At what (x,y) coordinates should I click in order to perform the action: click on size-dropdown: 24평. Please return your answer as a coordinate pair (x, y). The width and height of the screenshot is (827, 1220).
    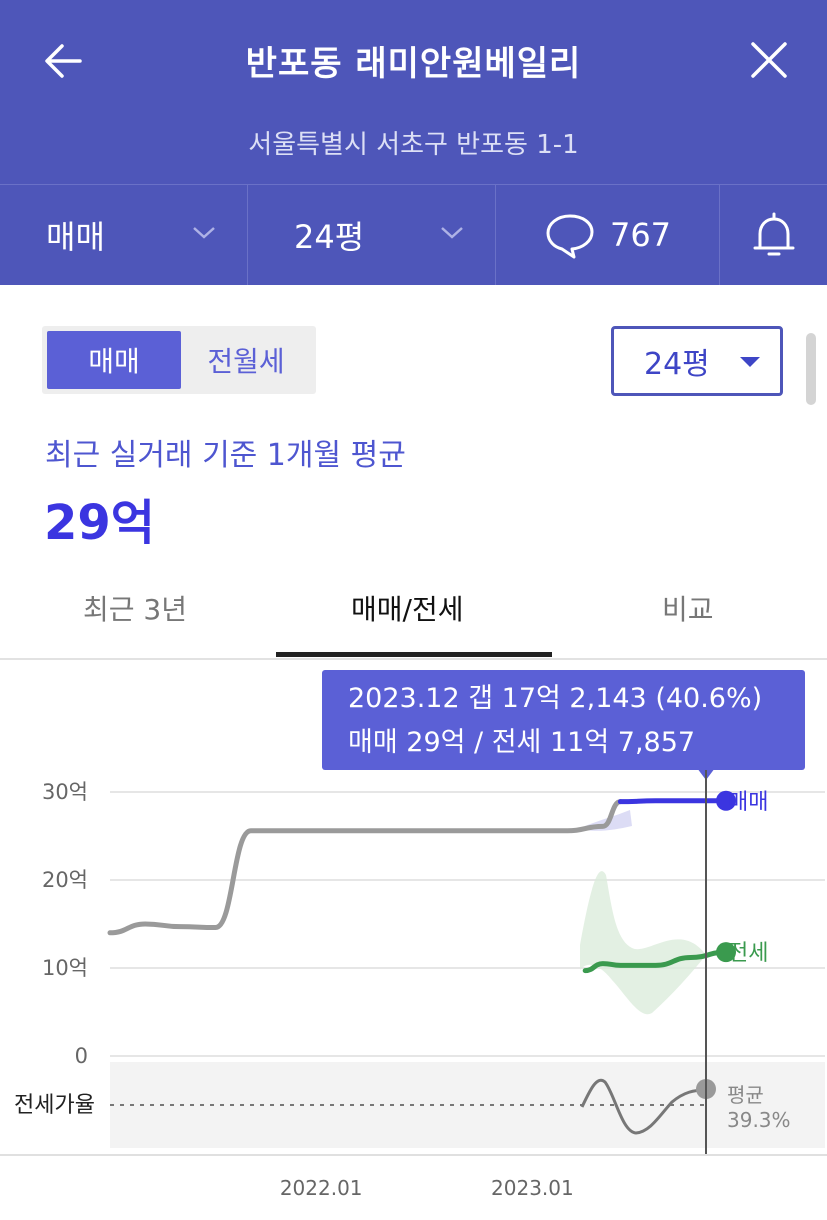
    Looking at the image, I should click on (372, 235).